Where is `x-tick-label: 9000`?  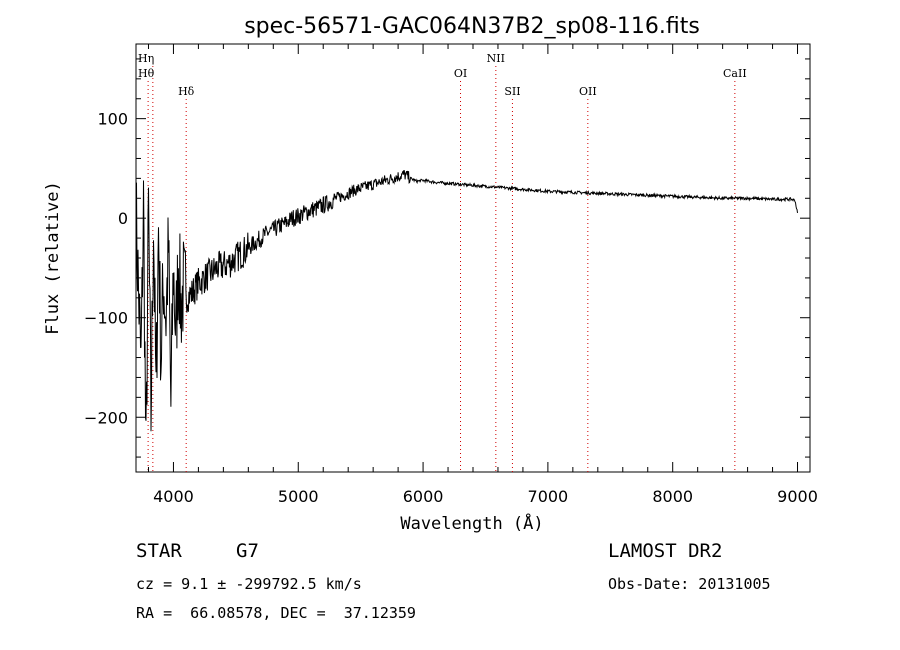
x-tick-label: 9000 is located at coordinates (797, 496).